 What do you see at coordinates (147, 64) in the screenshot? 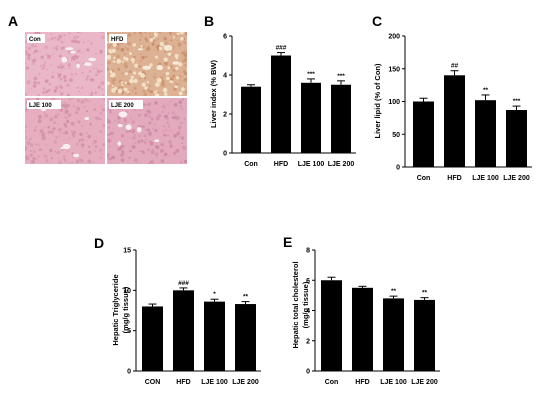
I see `micrograph: HFD` at bounding box center [147, 64].